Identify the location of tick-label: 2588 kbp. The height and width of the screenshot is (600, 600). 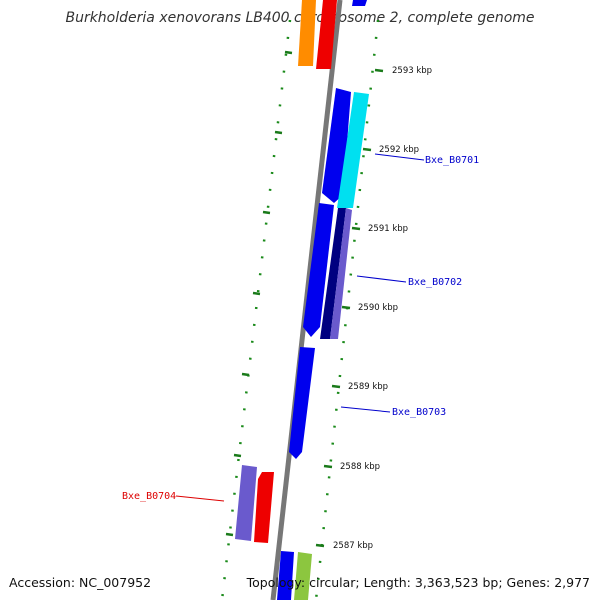
(360, 467).